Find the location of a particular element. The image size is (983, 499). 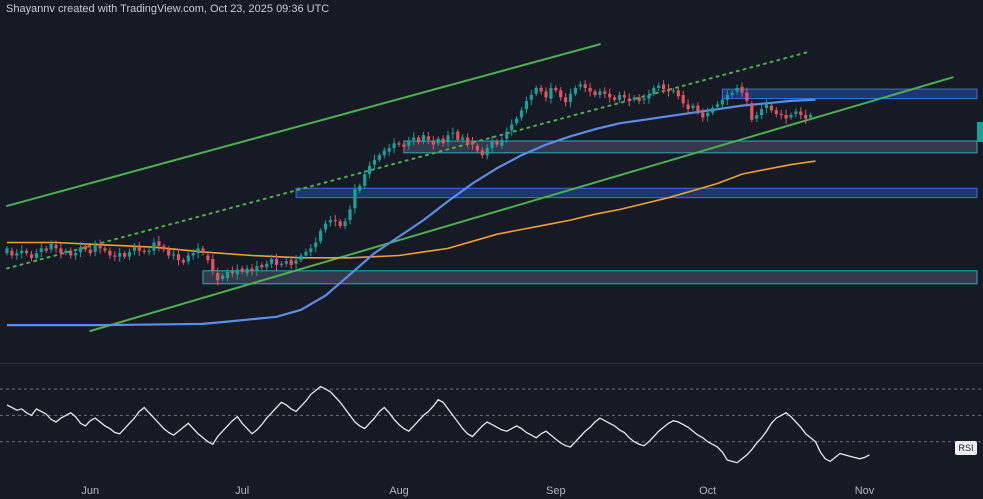

x-axis-ticks: Jun Jul Aug Sep Oct Nov is located at coordinates (477, 491).